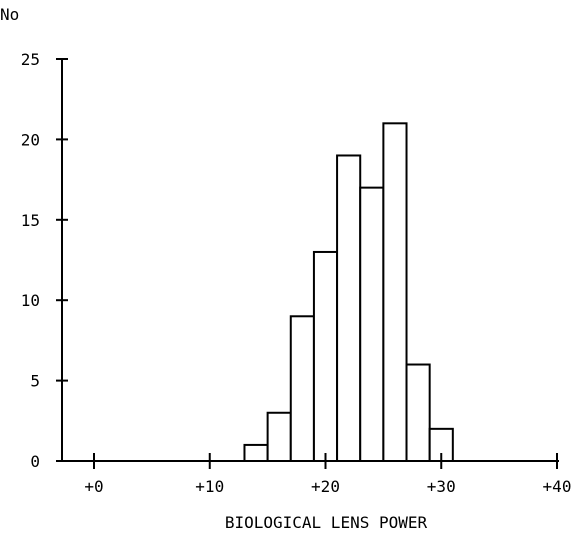 Image resolution: width=588 pixels, height=534 pixels. Describe the element at coordinates (325, 486) in the screenshot. I see `x-tick-label-20: +20` at that location.